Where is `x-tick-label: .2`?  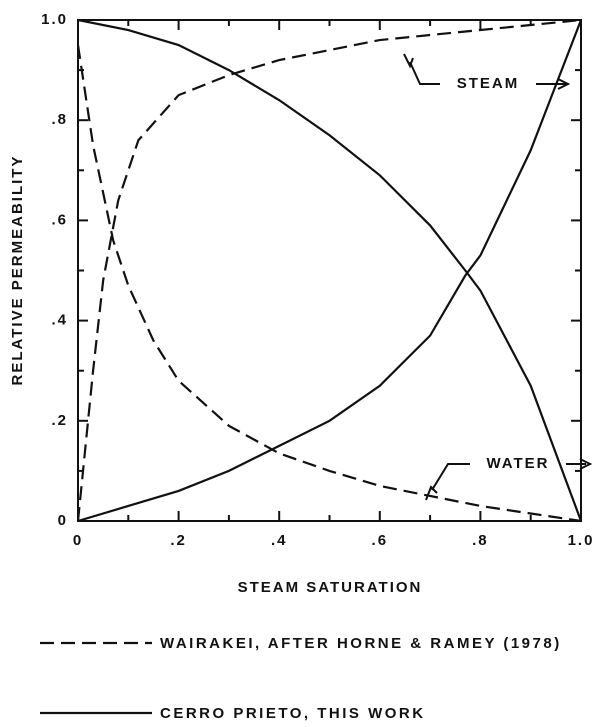
x-tick-label: .2 is located at coordinates (178, 540).